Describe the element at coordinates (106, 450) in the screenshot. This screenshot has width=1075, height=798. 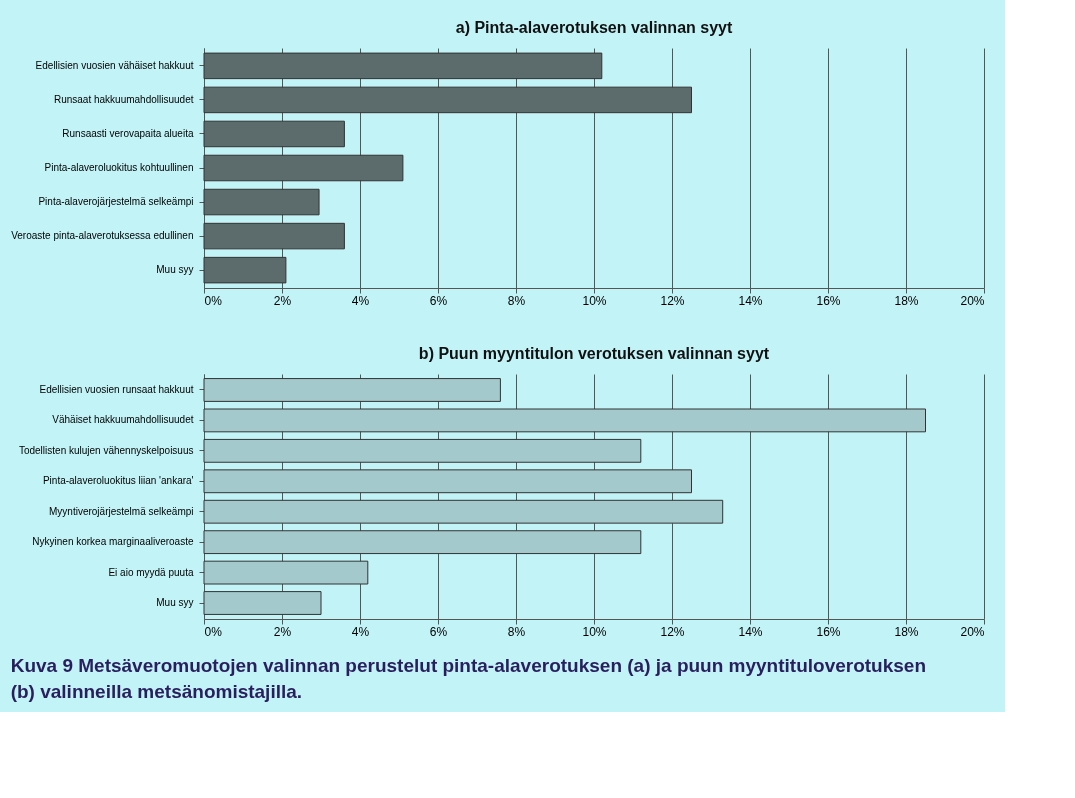
I see `y-tick-label: Todellisten kulujen vähennyskelpoisuus` at that location.